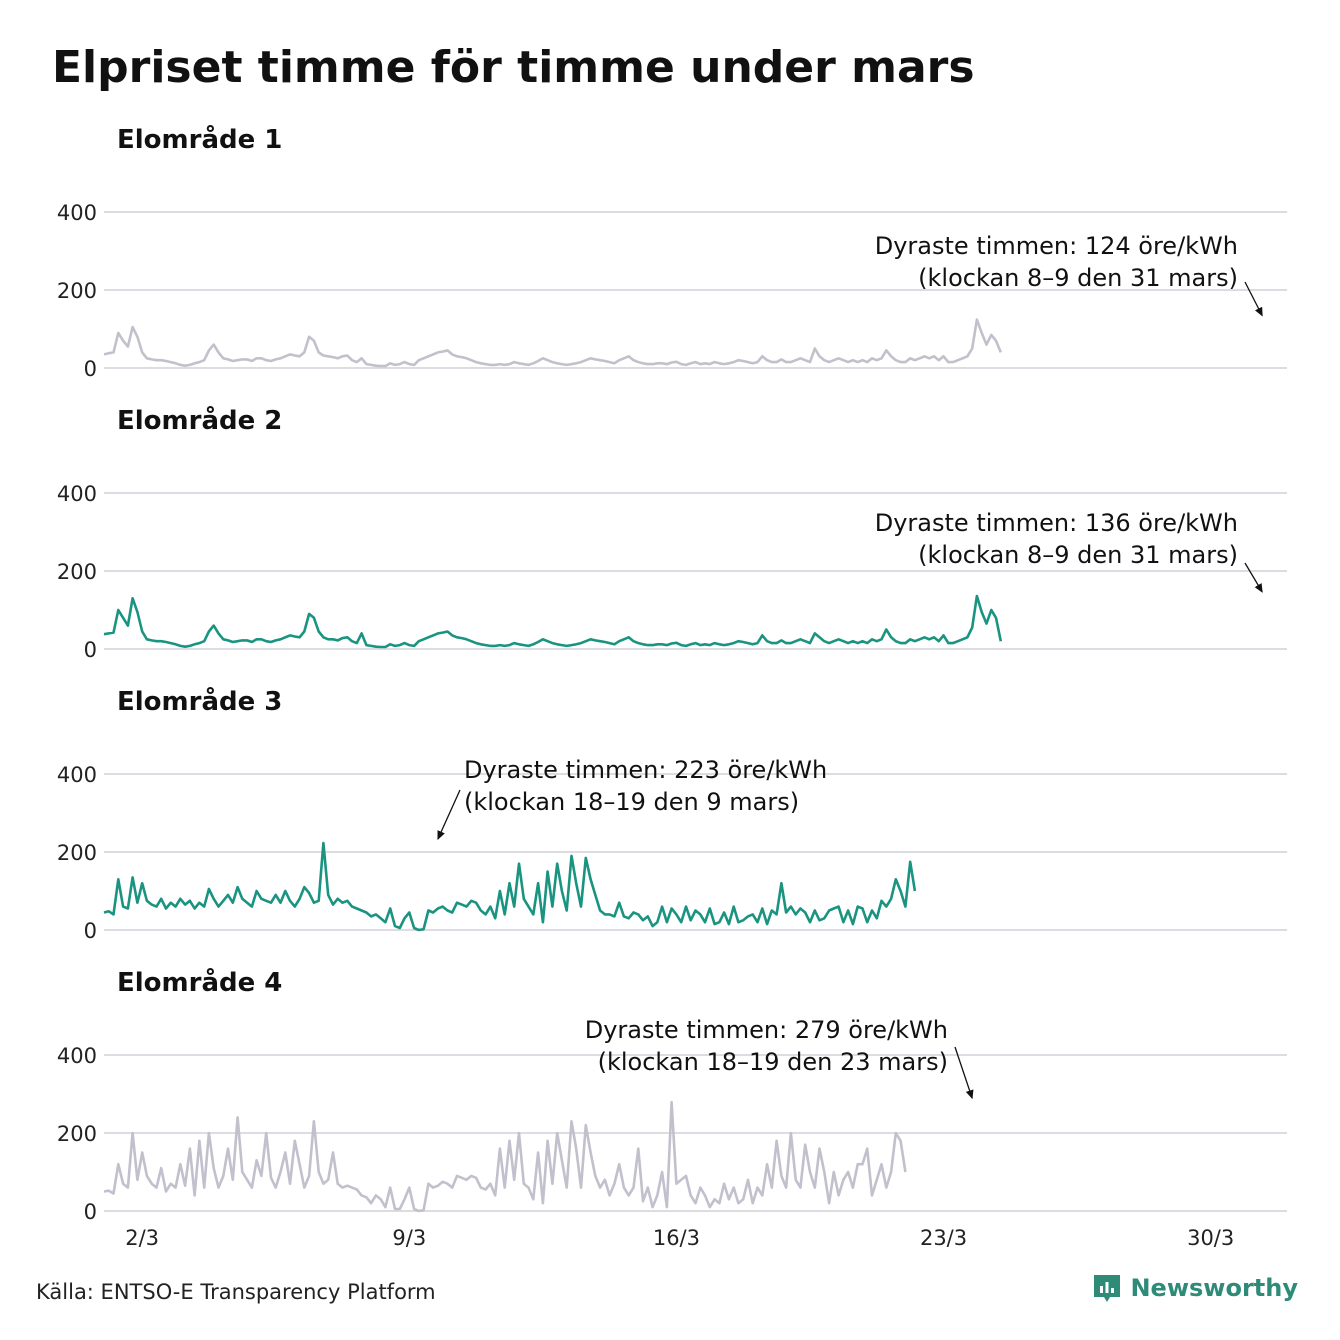 The height and width of the screenshot is (1340, 1340). Describe the element at coordinates (766, 1030) in the screenshot. I see `peak-annotation: Dyraste timmen: 279 öre/kWh` at that location.